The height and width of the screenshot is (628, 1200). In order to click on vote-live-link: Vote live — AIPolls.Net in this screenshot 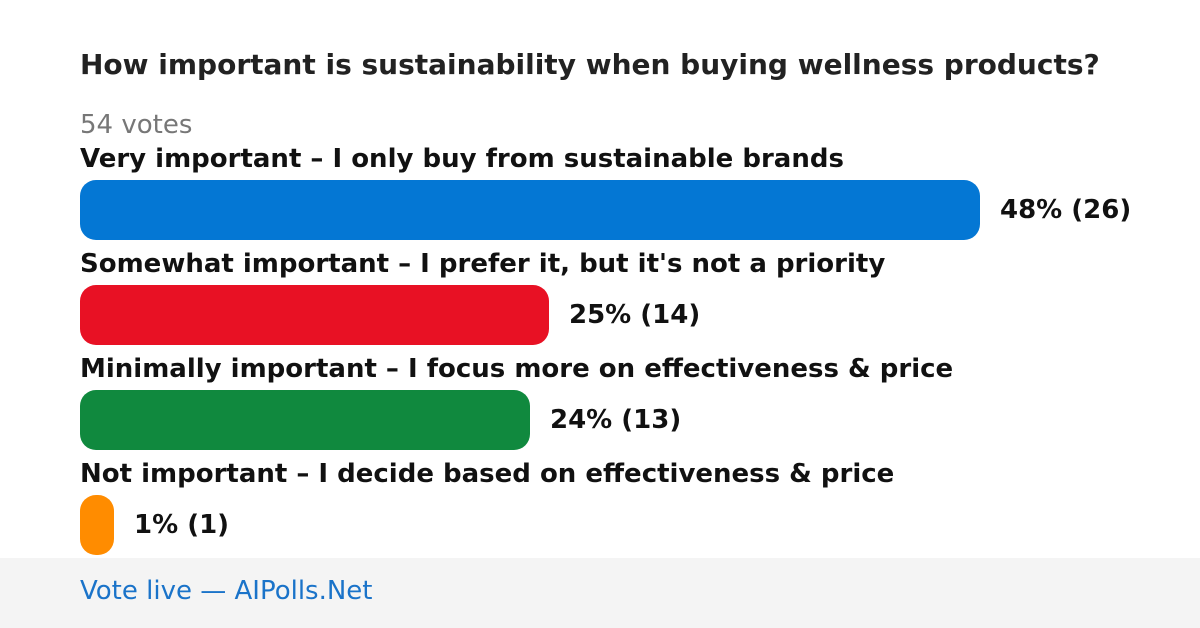, I will do `click(226, 591)`.